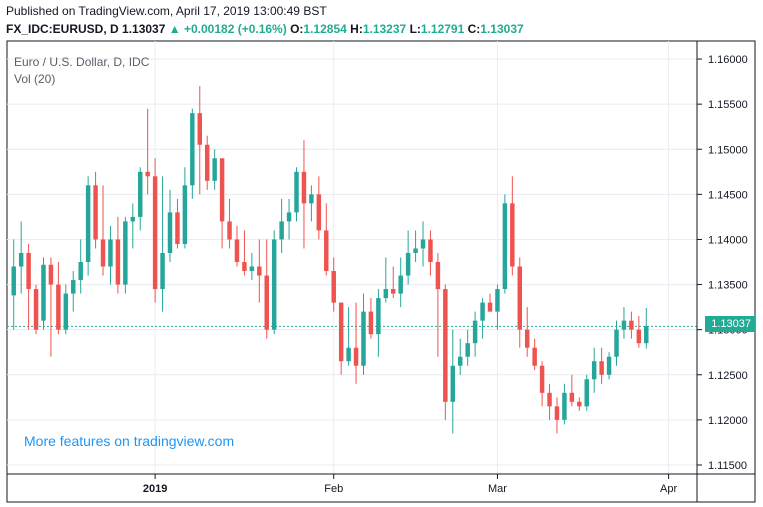 The height and width of the screenshot is (507, 763). Describe the element at coordinates (62, 29) in the screenshot. I see `symbol-label: FX_IDC:EURUSD, D` at that location.